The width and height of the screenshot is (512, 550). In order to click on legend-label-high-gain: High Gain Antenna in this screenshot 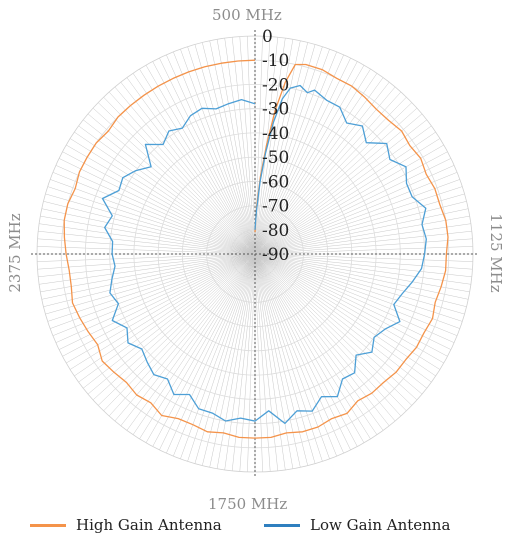, I will do `click(149, 525)`.